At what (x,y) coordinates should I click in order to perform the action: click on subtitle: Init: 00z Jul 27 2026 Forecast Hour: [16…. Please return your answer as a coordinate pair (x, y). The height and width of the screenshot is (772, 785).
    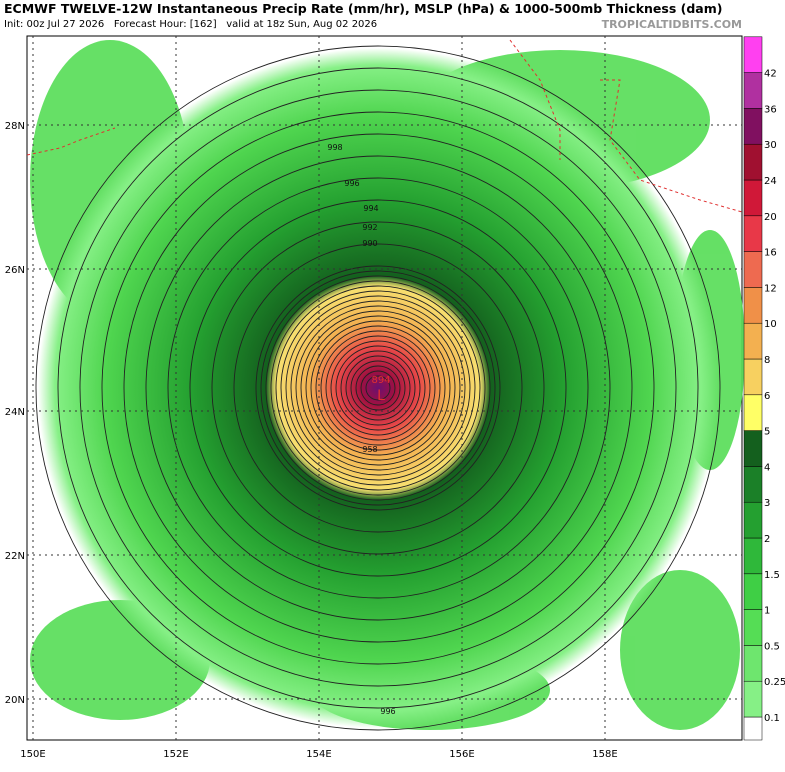
    Looking at the image, I should click on (190, 24).